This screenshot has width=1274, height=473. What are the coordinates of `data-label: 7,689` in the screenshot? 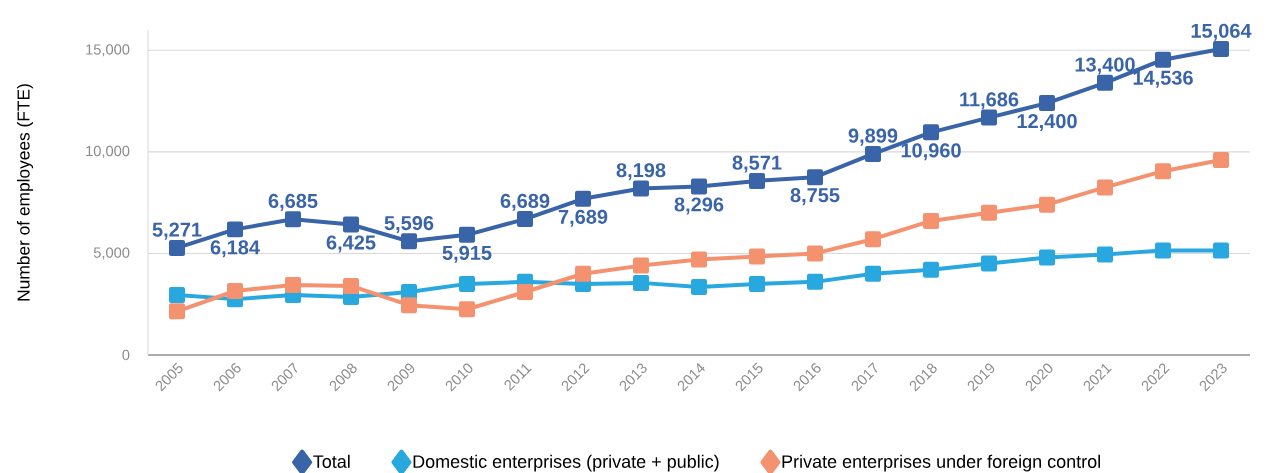 It's located at (583, 218).